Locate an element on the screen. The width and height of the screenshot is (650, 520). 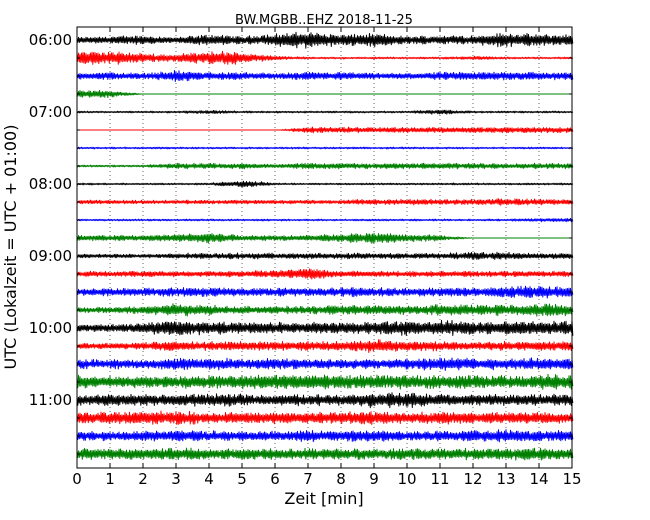
x-tick-label: 12 is located at coordinates (472, 479).